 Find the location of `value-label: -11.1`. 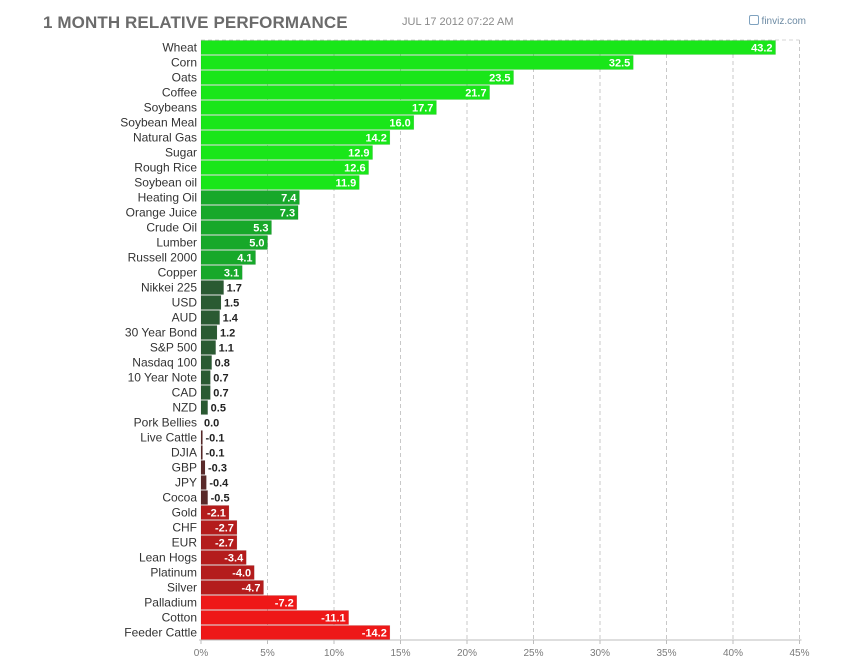

value-label: -11.1 is located at coordinates (333, 619).